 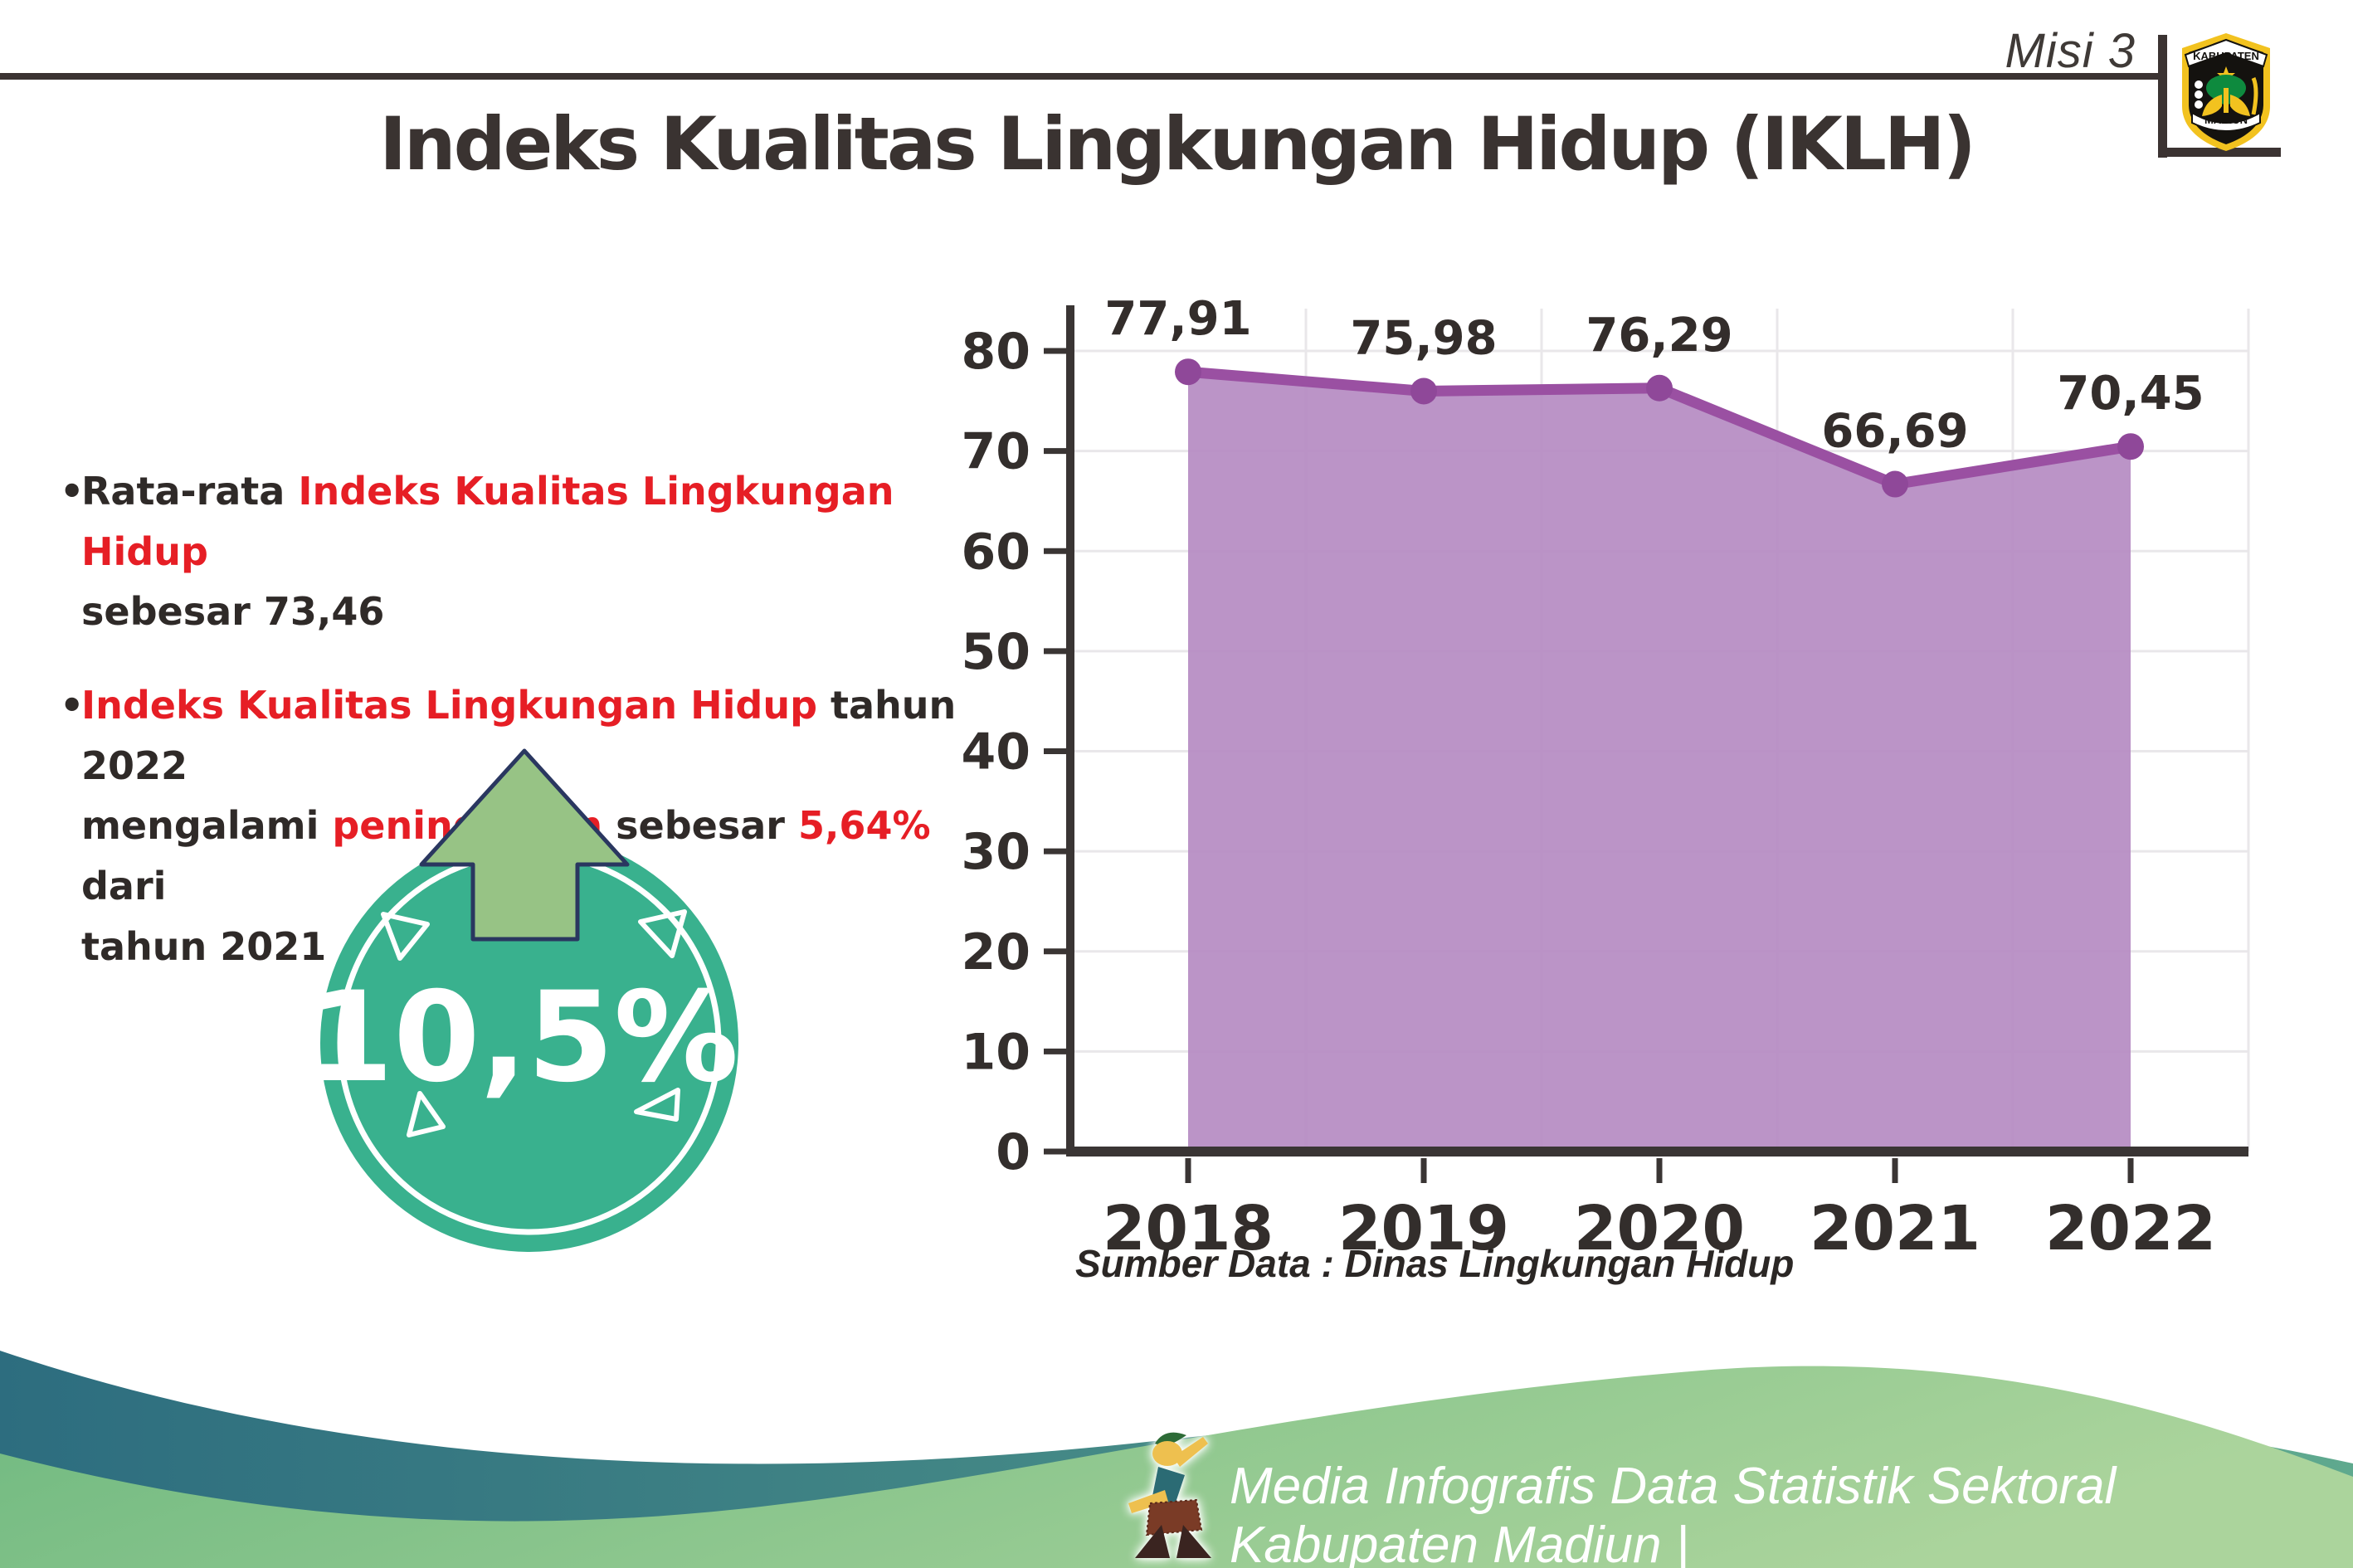 What do you see at coordinates (996, 752) in the screenshot?
I see `y-tick-label: 40` at bounding box center [996, 752].